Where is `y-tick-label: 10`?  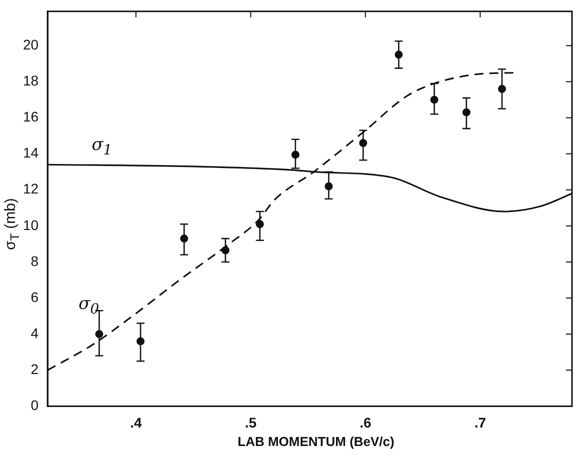
y-tick-label: 10 is located at coordinates (30, 224).